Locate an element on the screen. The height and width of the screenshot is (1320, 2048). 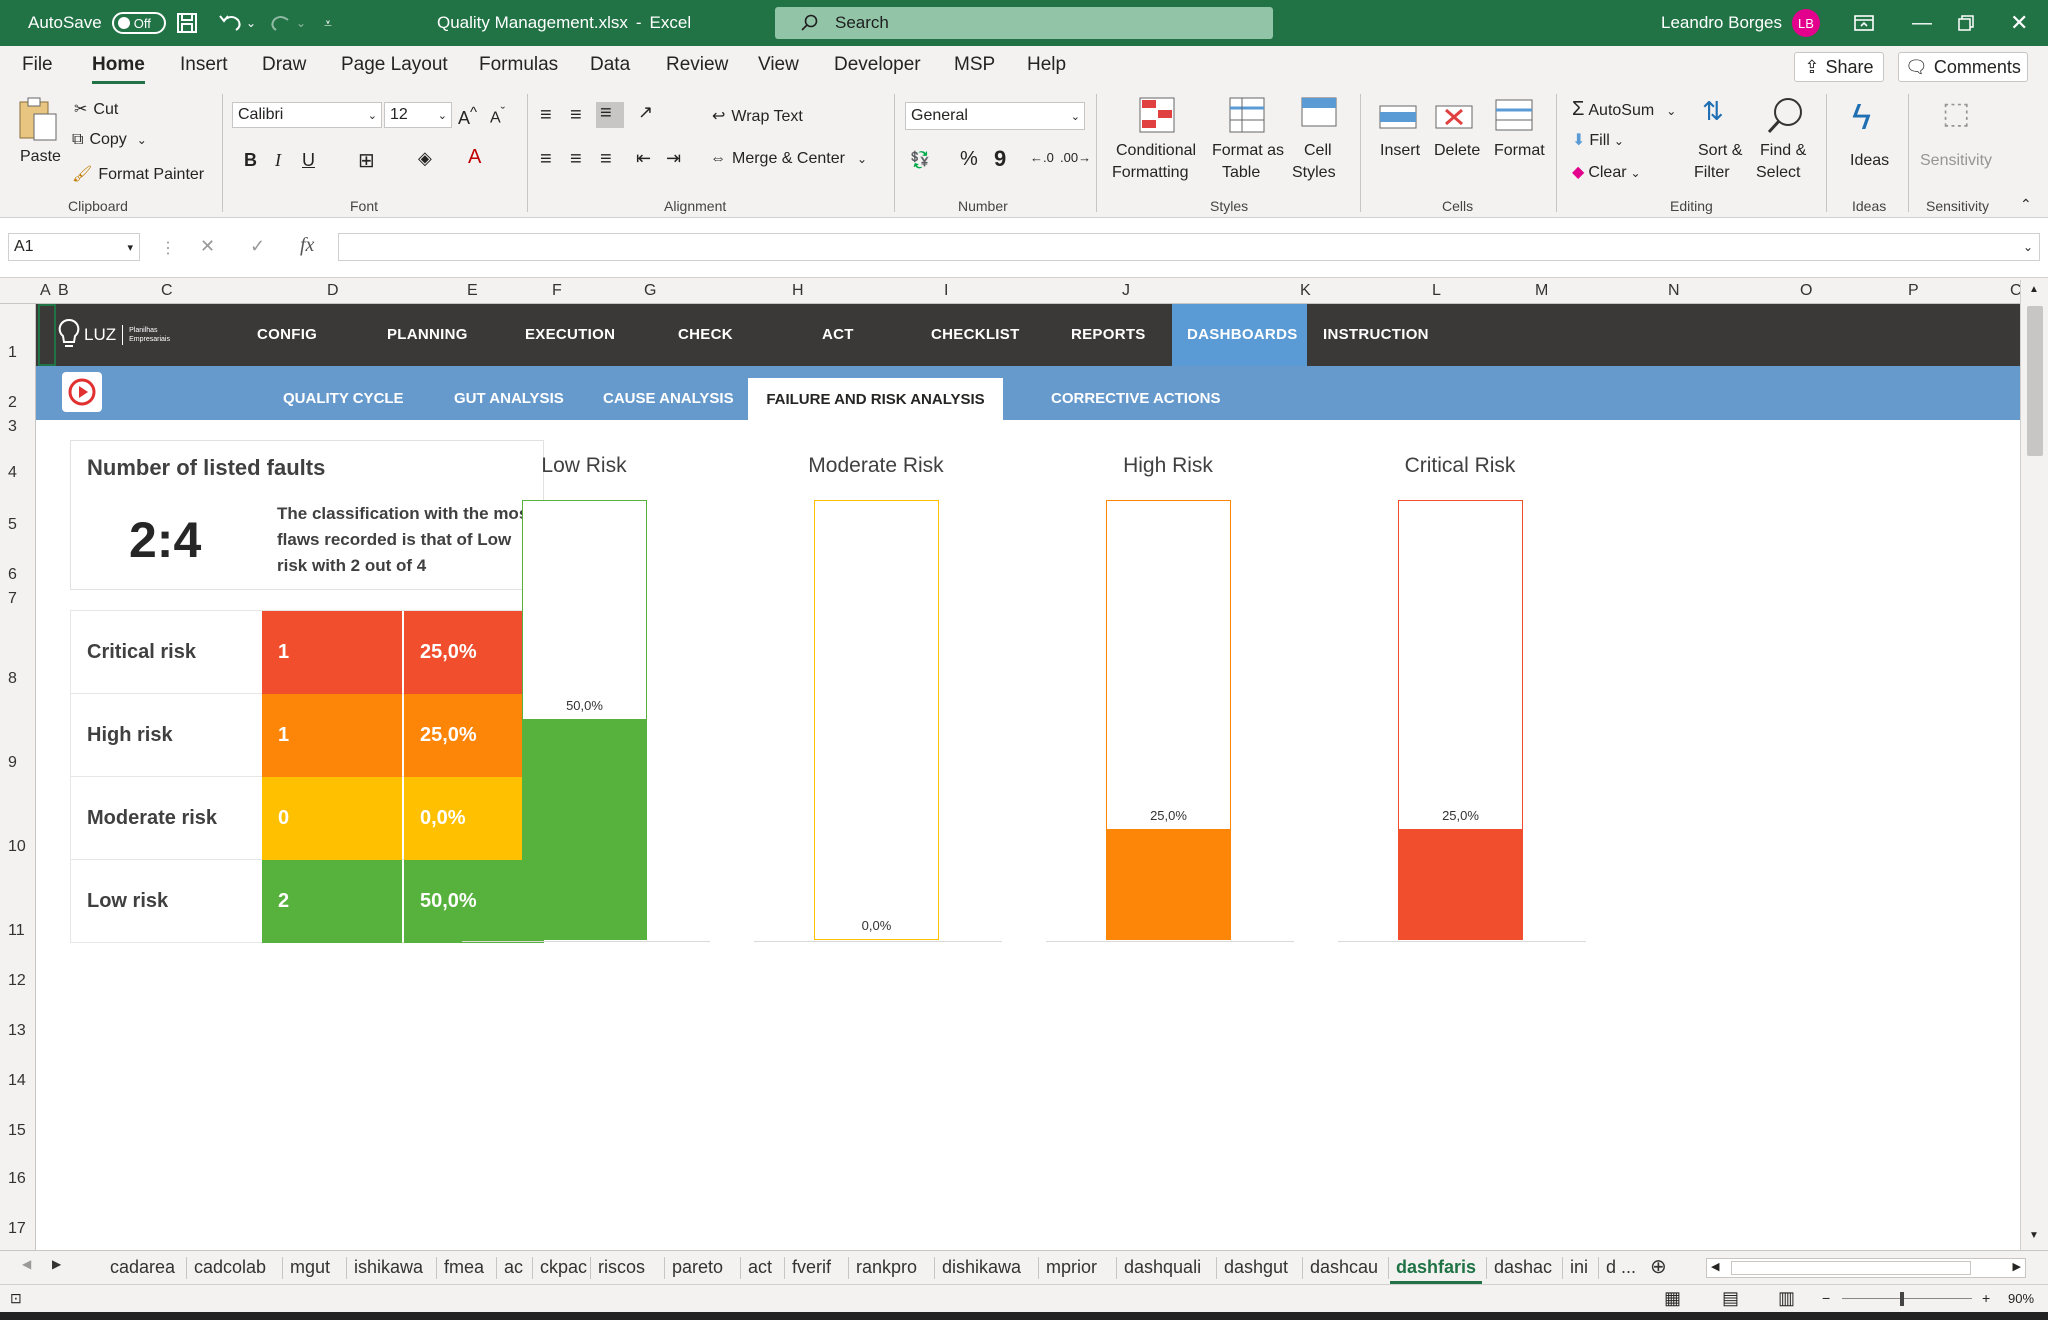
nav-config: CONFIG is located at coordinates (287, 334).